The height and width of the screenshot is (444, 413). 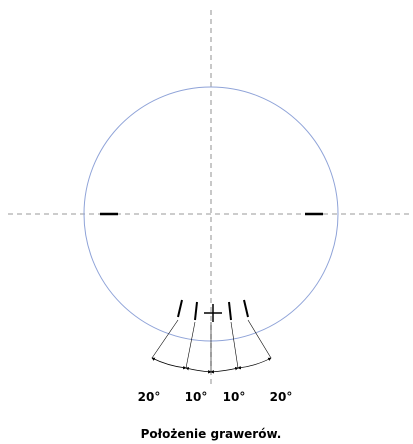 I want to click on angle-arcs, so click(x=211, y=365).